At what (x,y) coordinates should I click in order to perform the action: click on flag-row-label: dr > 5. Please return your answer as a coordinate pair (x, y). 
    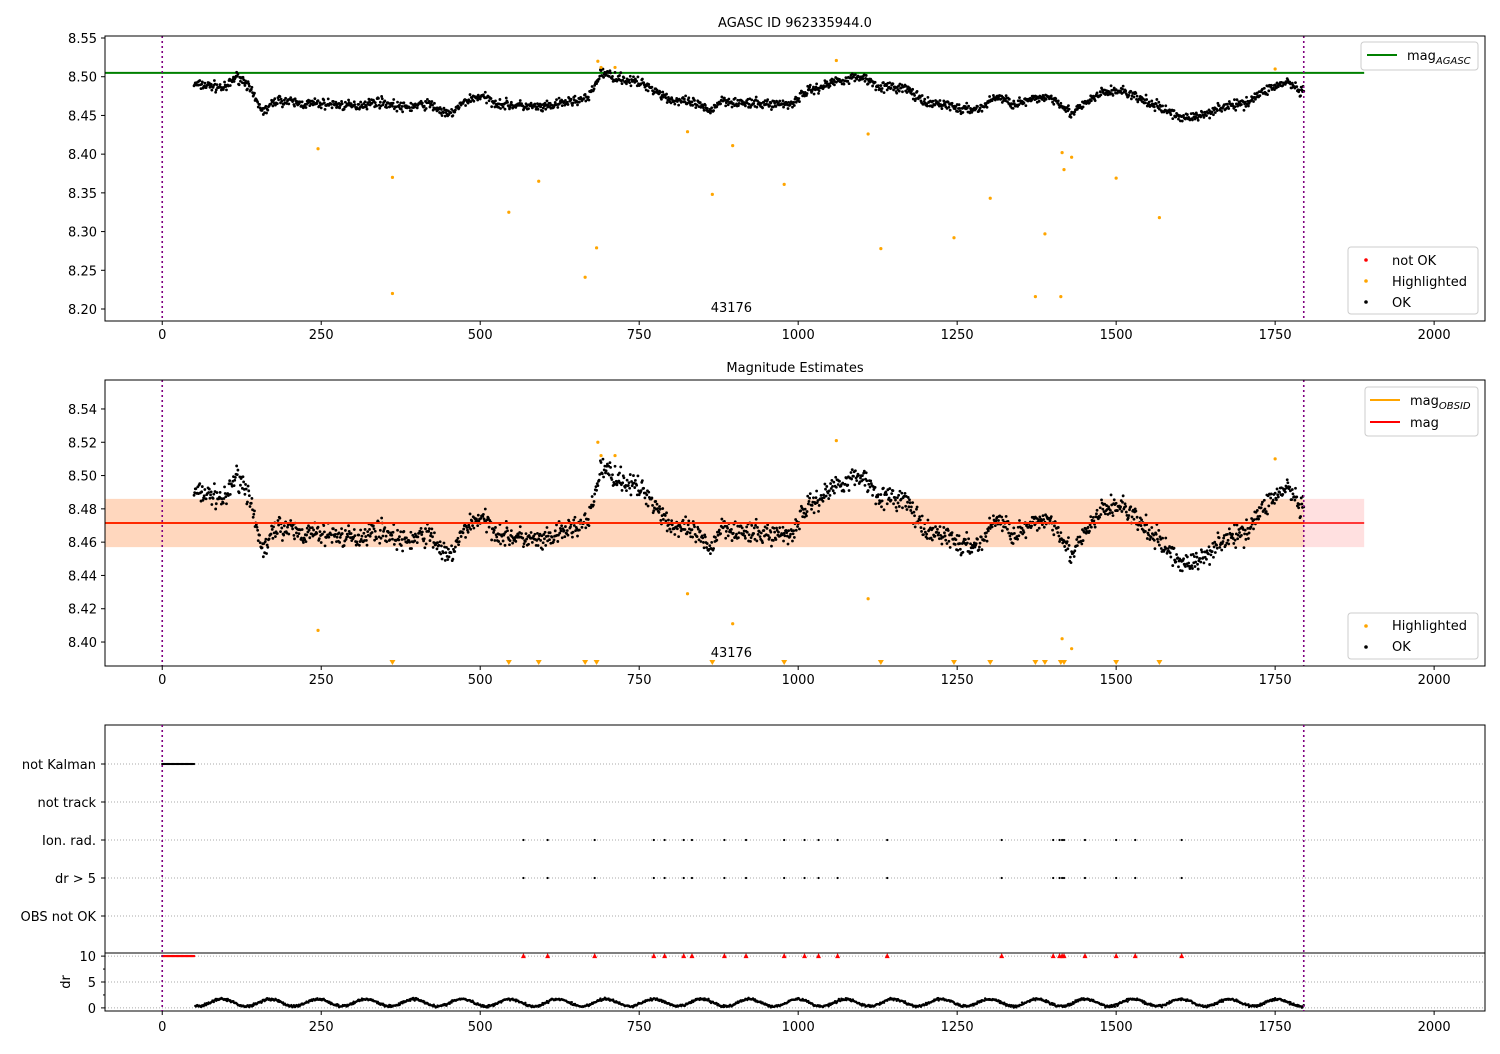
    Looking at the image, I should click on (75, 879).